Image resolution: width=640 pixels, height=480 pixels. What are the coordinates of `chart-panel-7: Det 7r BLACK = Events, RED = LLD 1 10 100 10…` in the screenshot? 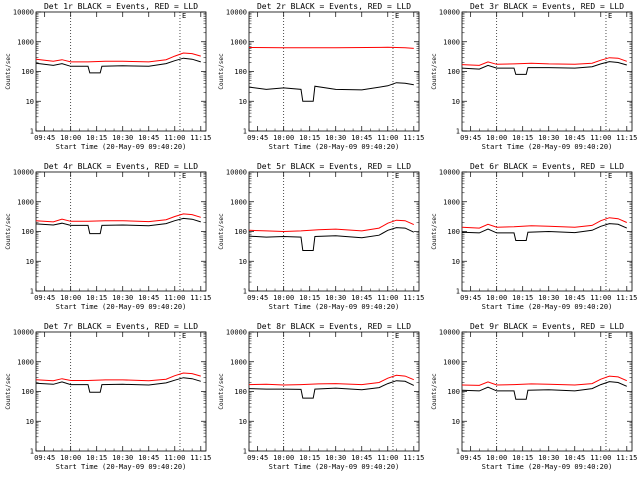 It's located at (106, 400).